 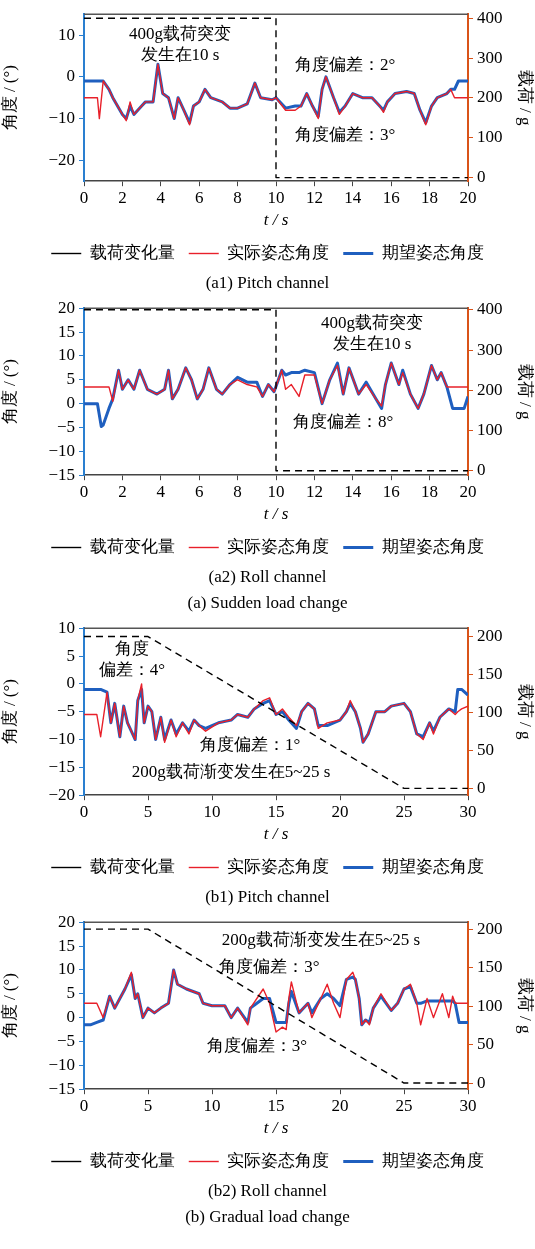 What do you see at coordinates (66, 945) in the screenshot?
I see `y-tick-label: 15` at bounding box center [66, 945].